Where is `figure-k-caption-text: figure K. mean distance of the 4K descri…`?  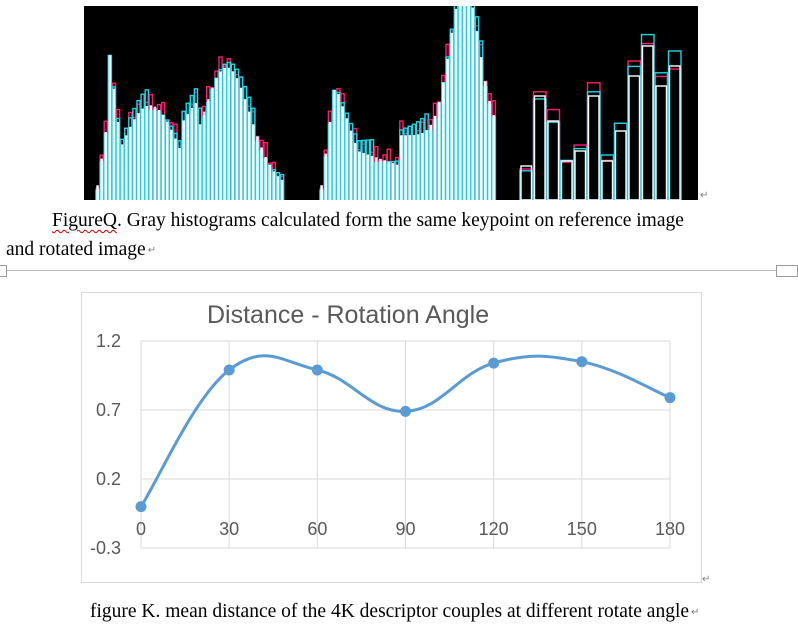
figure-k-caption-text: figure K. mean distance of the 4K descri… is located at coordinates (390, 611).